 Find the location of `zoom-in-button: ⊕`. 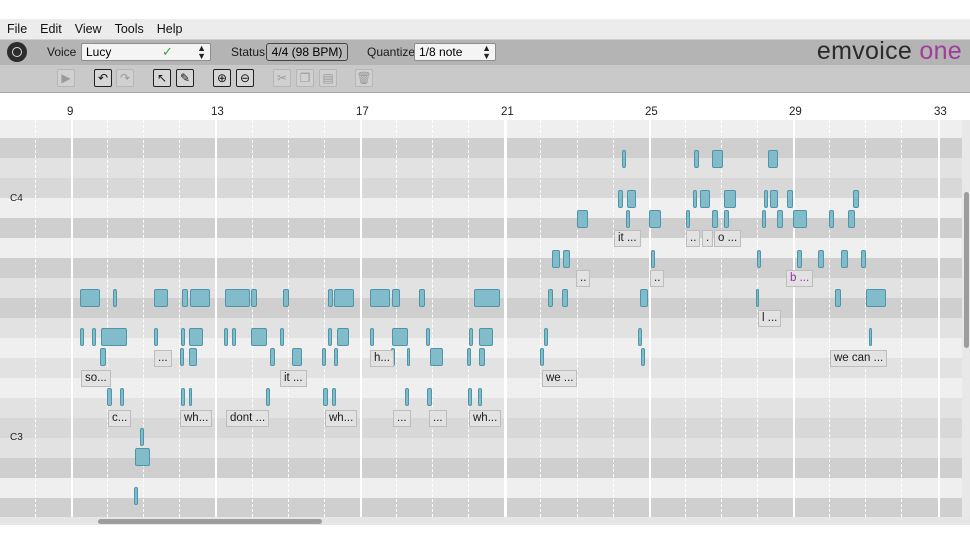

zoom-in-button: ⊕ is located at coordinates (222, 78).